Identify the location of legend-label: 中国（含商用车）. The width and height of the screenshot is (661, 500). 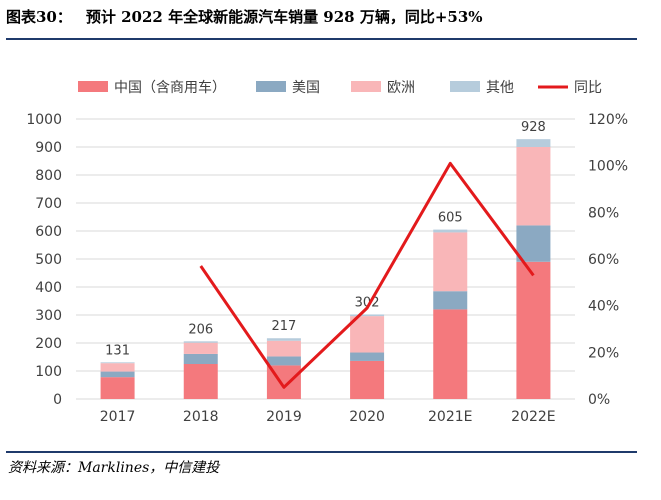
(170, 87).